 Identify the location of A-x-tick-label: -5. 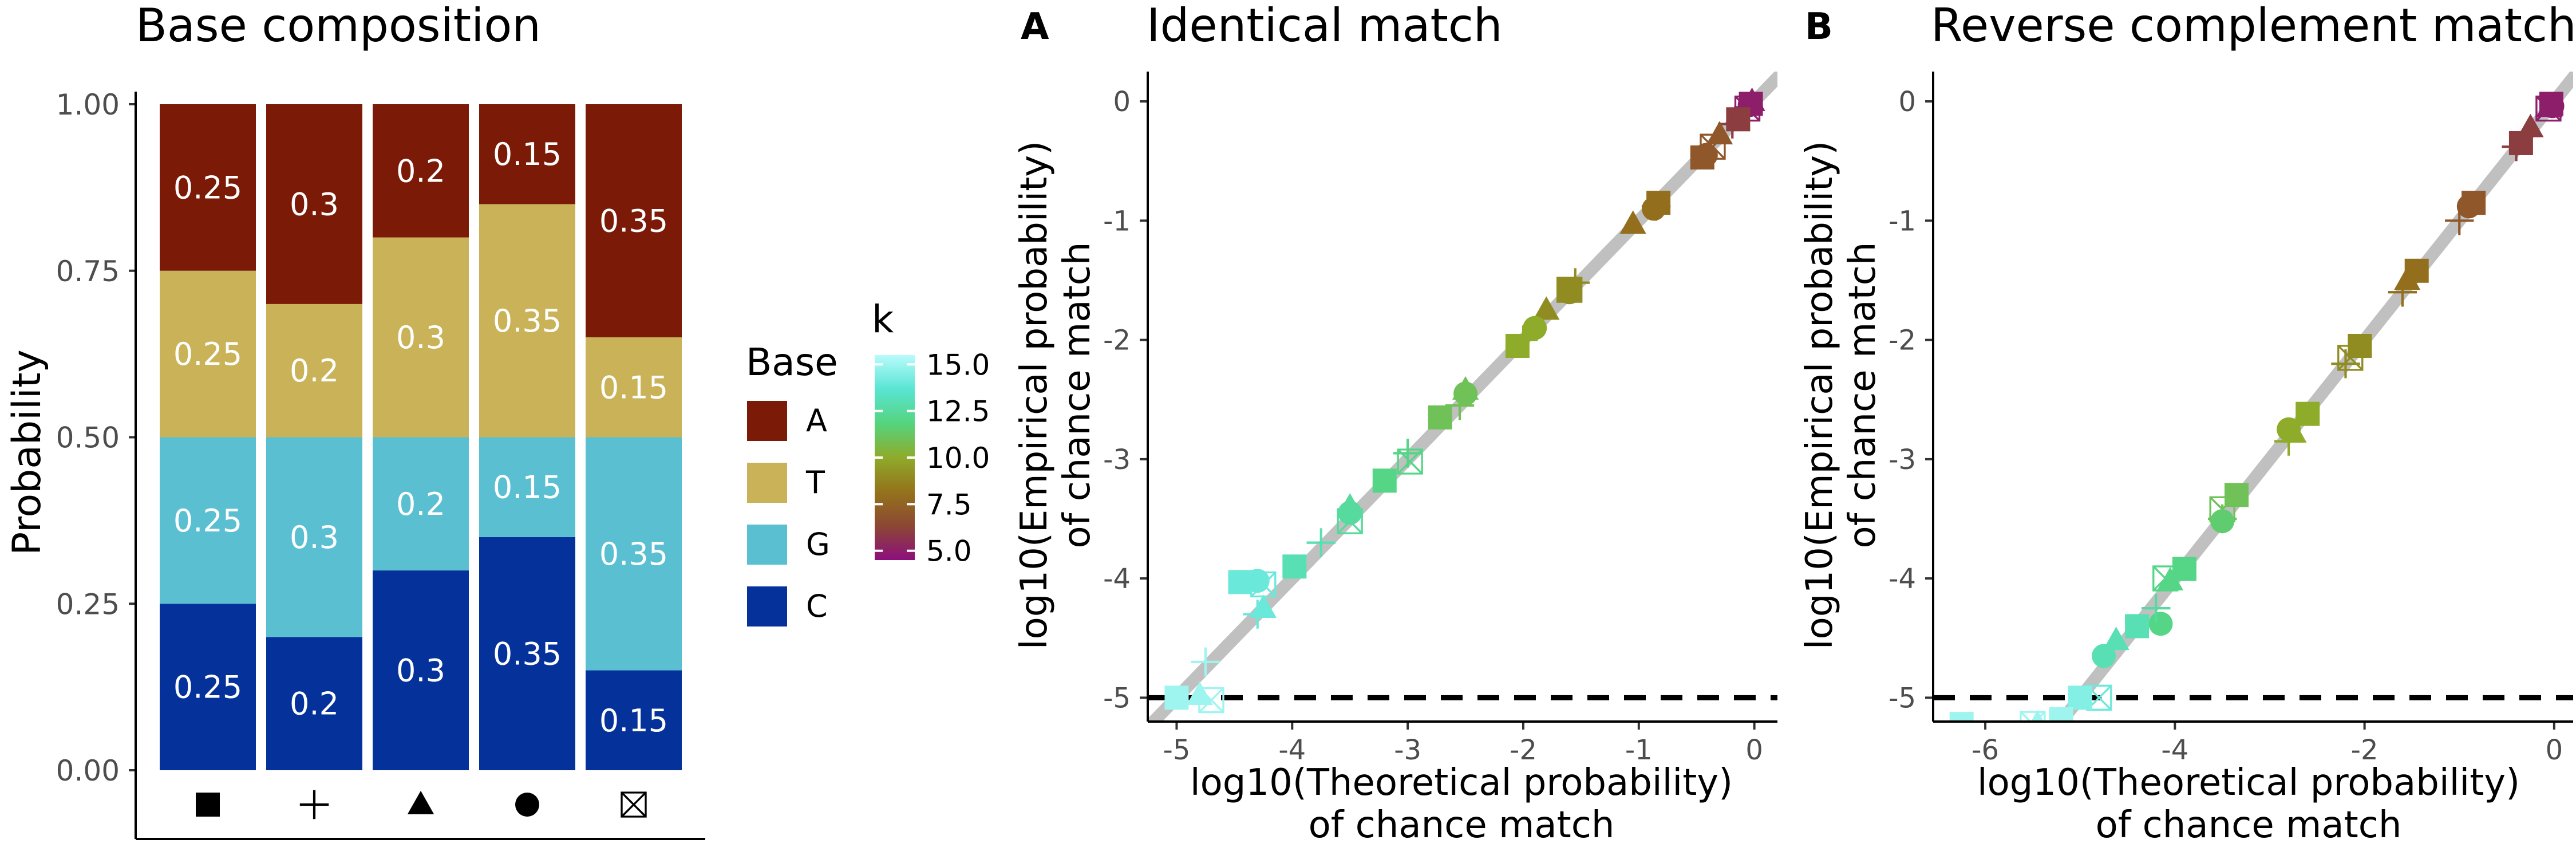
(1177, 750).